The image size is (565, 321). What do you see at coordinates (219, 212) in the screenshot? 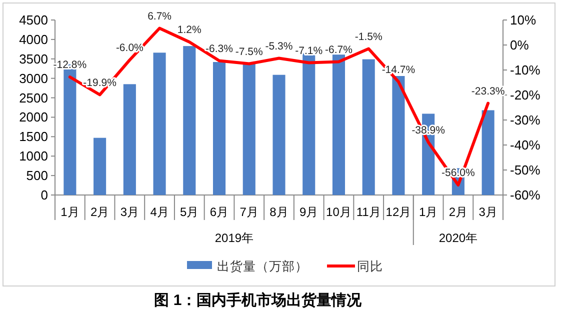
I see `x-tick-label: 6月` at bounding box center [219, 212].